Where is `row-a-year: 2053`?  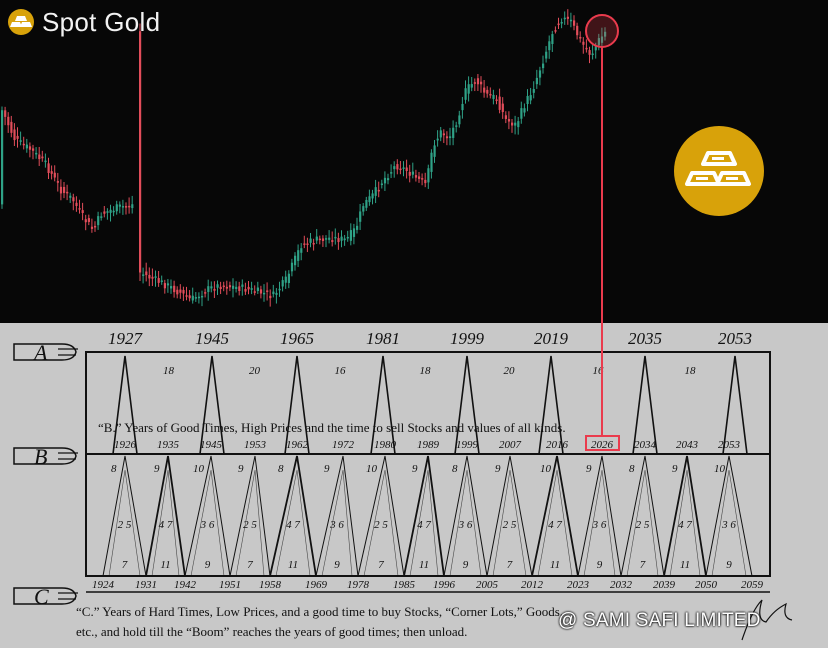 row-a-year: 2053 is located at coordinates (735, 338).